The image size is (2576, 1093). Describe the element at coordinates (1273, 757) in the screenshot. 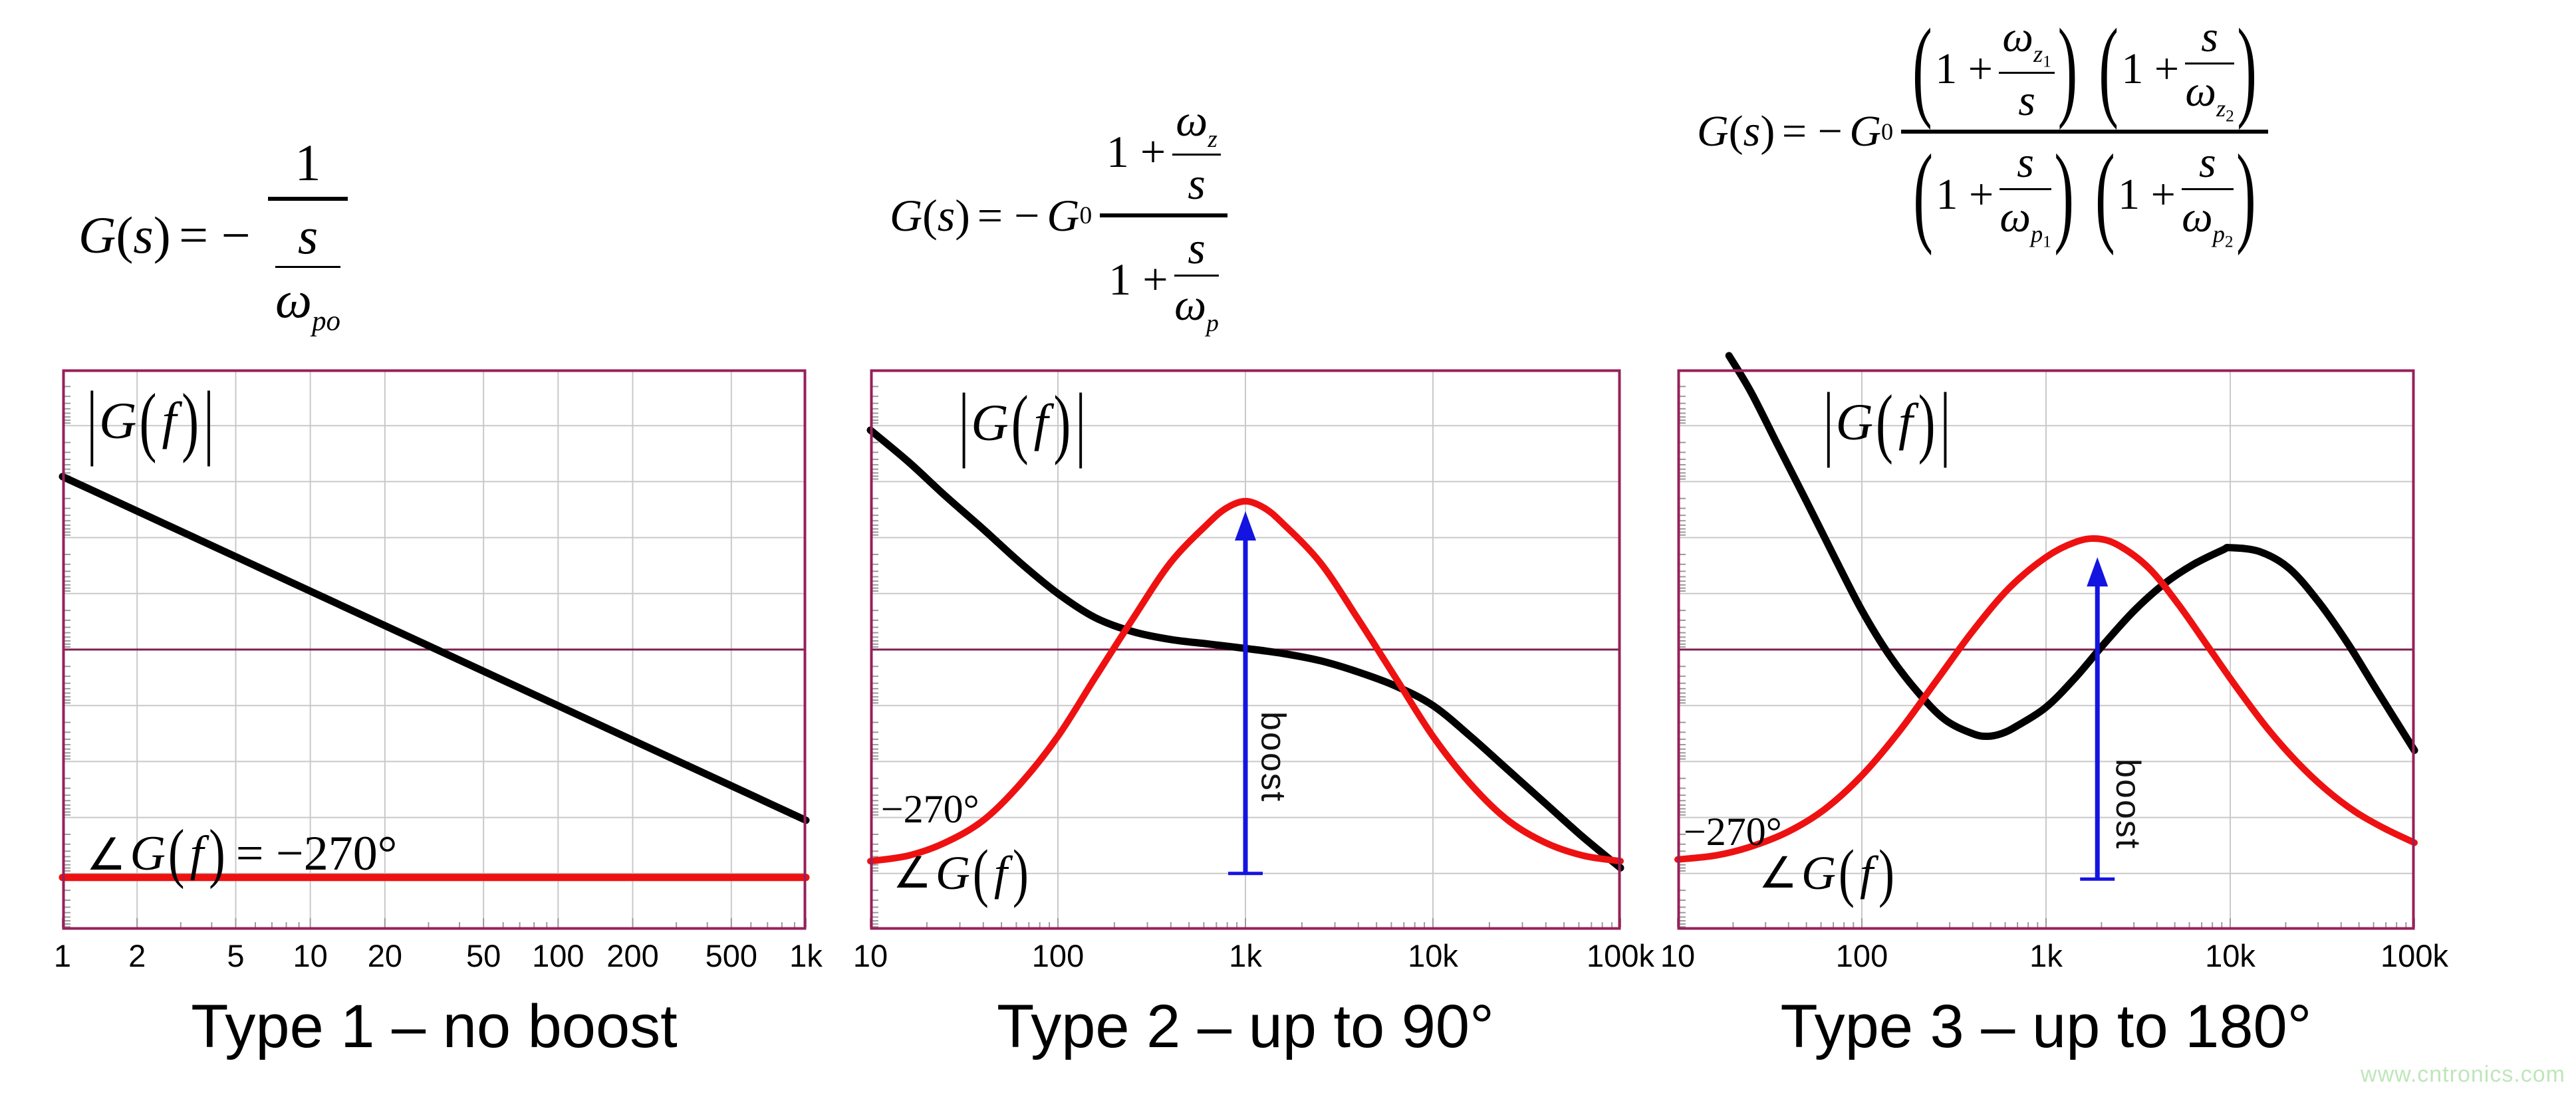

I see `boost-annotation: boost` at that location.